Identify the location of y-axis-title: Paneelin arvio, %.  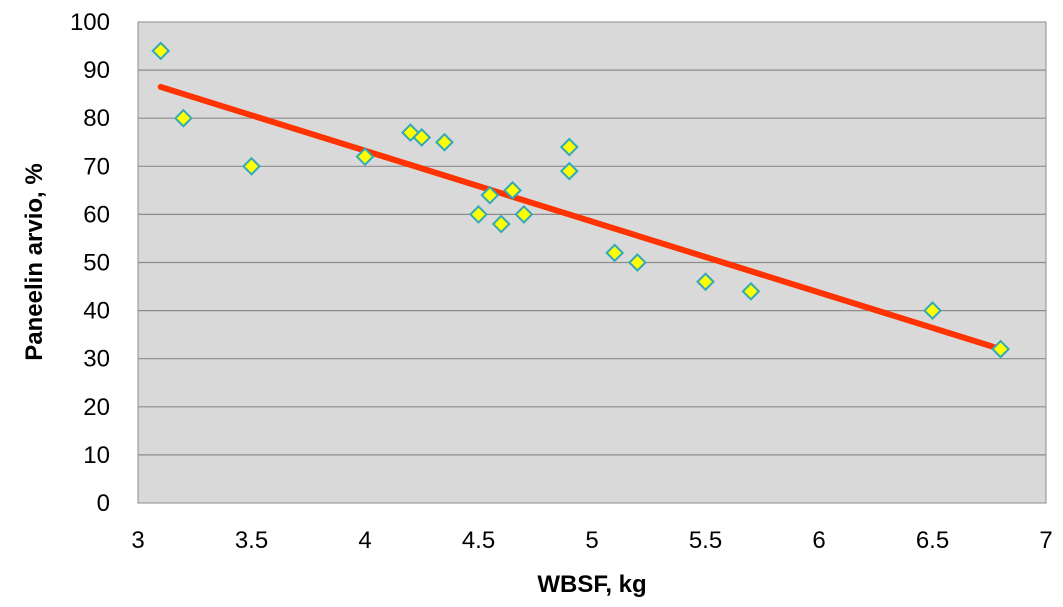
(34, 261).